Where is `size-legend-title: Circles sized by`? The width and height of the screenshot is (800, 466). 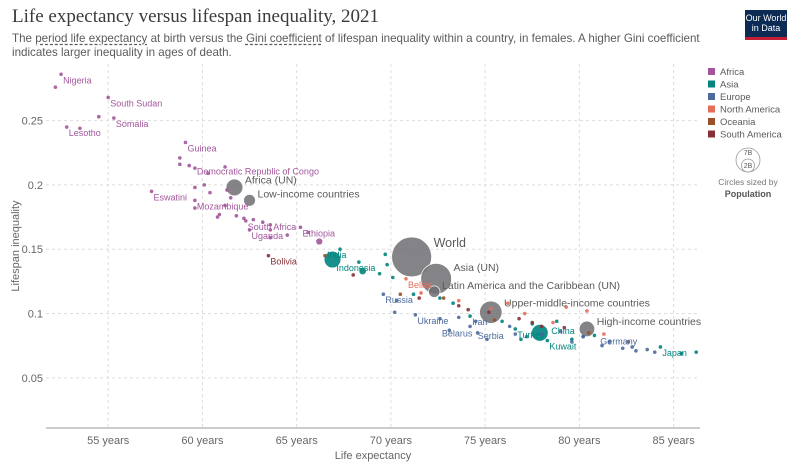 size-legend-title: Circles sized by is located at coordinates (748, 182).